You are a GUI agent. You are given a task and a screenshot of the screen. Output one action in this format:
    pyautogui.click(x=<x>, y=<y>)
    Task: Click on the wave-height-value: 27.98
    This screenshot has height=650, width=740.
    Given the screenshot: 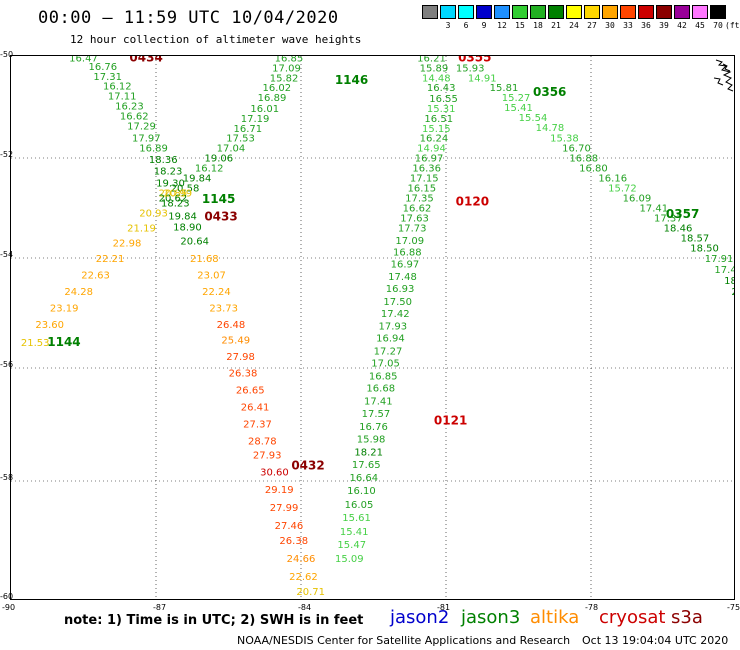 What is the action you would take?
    pyautogui.click(x=240, y=357)
    